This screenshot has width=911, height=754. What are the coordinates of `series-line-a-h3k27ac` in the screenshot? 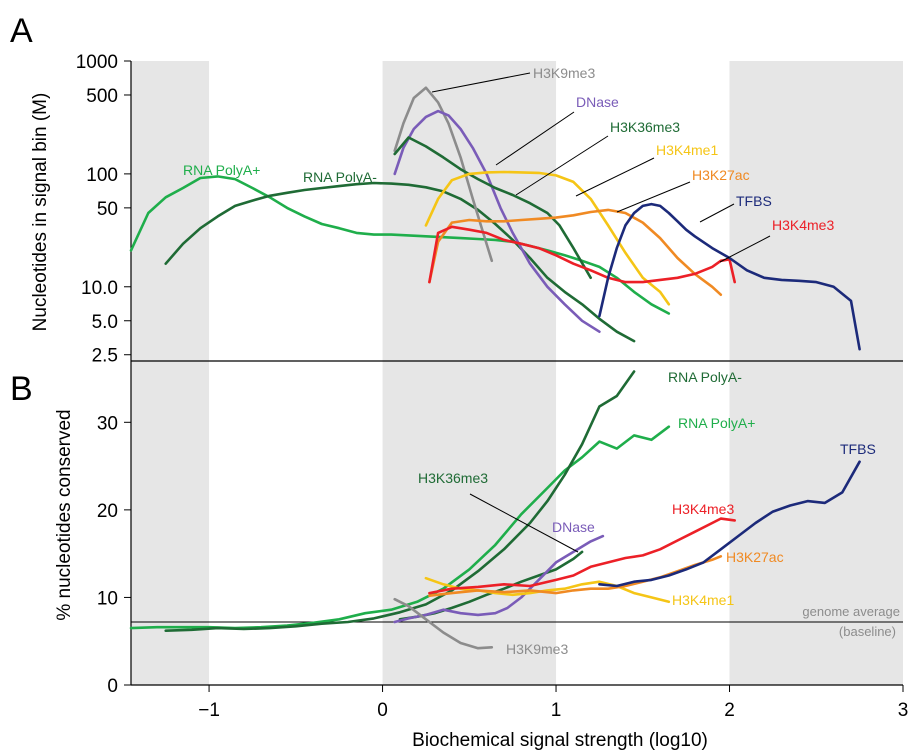 It's located at (575, 252).